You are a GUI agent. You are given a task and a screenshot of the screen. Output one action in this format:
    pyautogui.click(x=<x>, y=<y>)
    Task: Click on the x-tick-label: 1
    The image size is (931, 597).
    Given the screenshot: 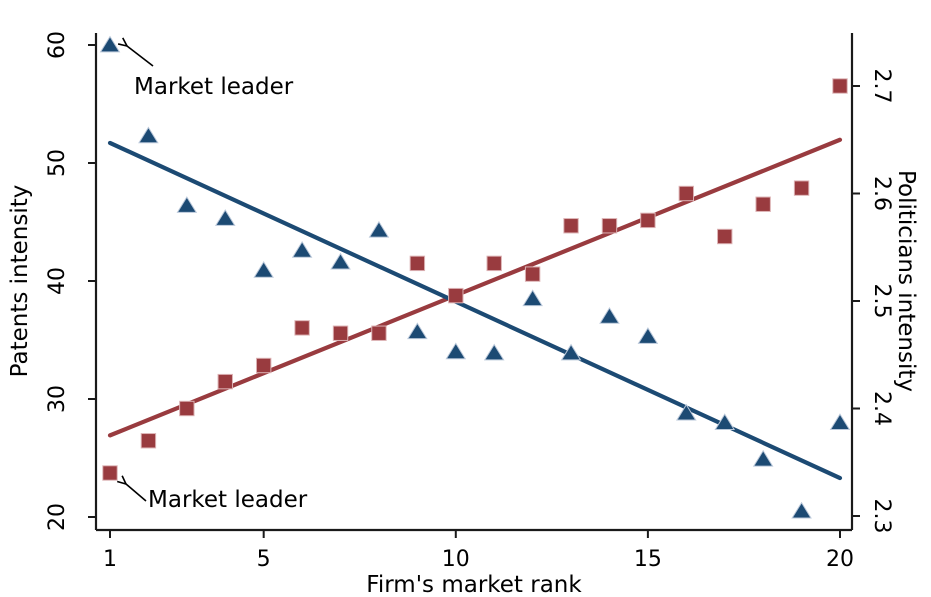 What is the action you would take?
    pyautogui.click(x=110, y=559)
    